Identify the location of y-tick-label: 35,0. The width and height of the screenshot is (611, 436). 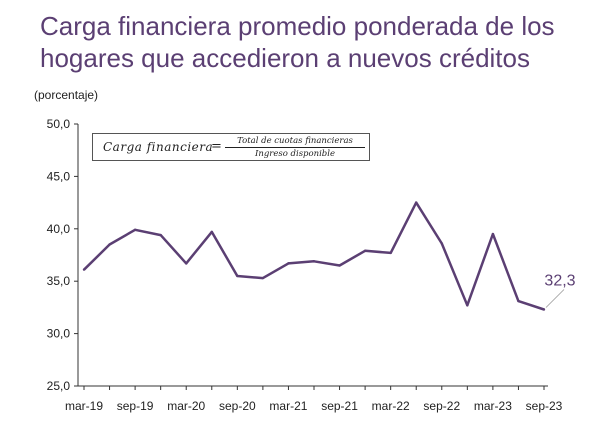
(59, 281).